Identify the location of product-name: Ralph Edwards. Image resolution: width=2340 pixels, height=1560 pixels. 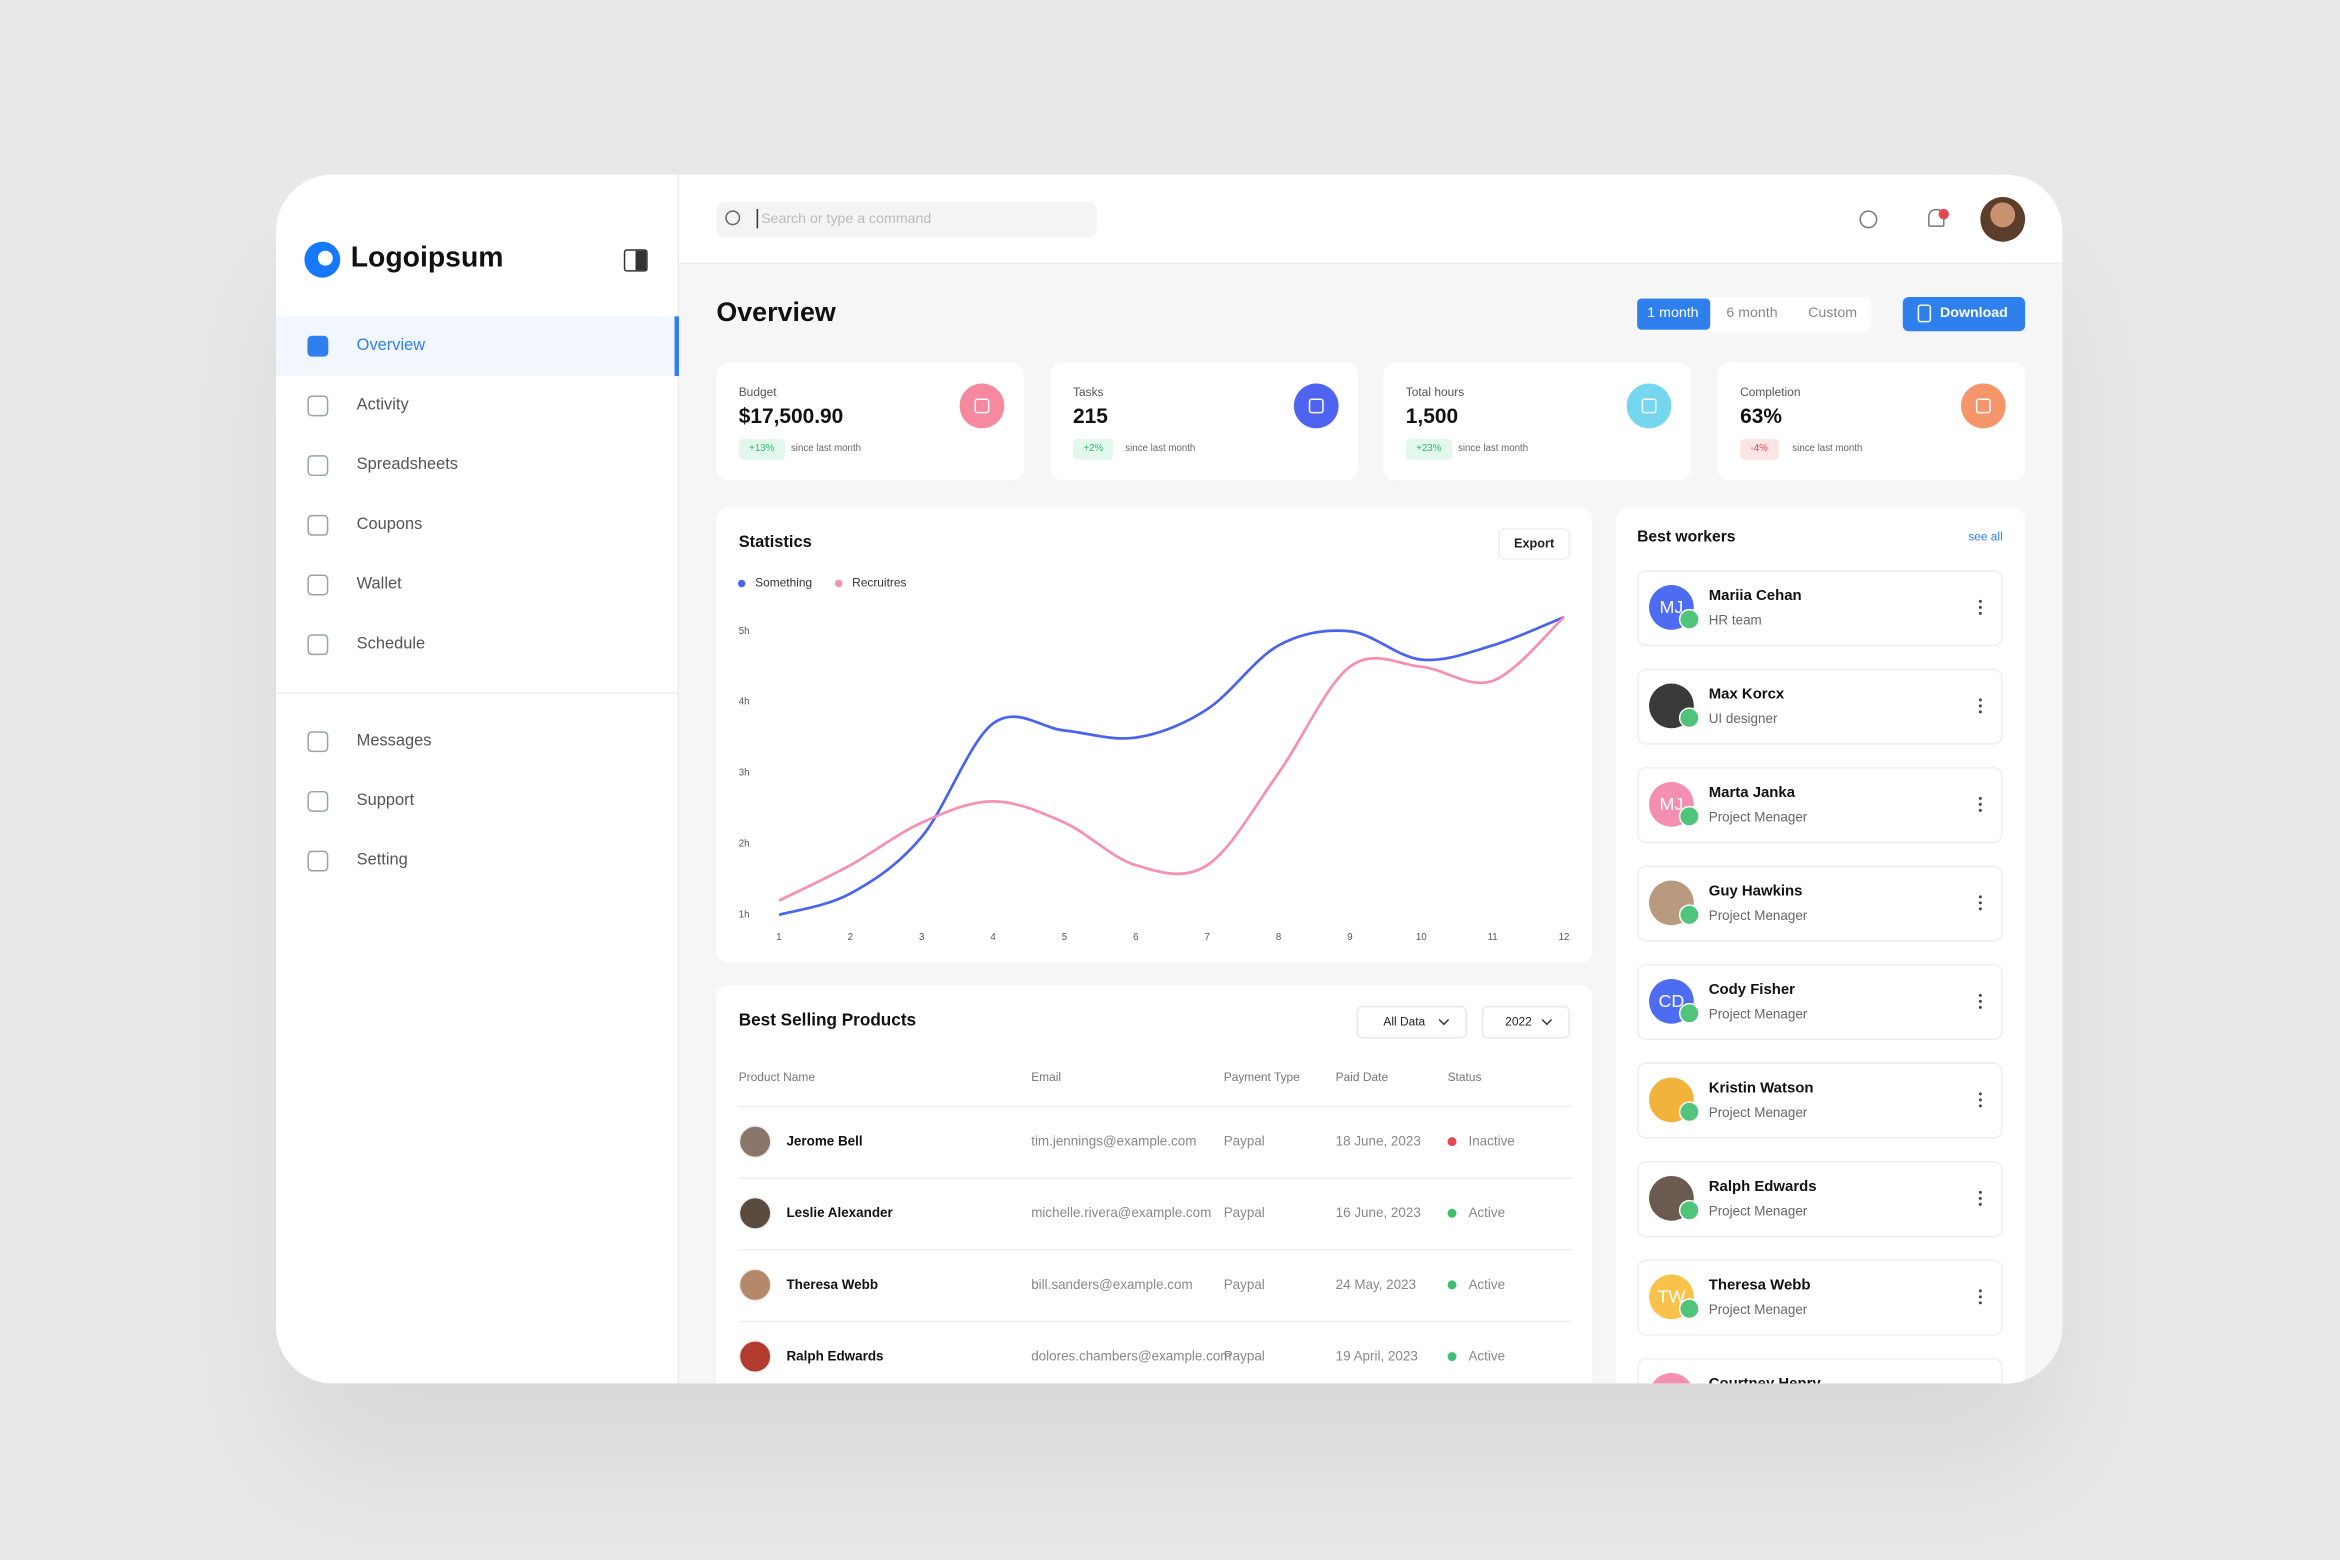
(835, 1356).